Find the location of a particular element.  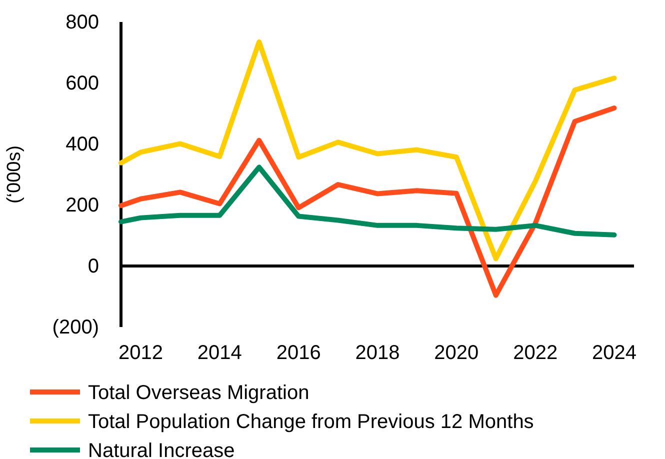

y-tick-label: (200) is located at coordinates (75, 327).